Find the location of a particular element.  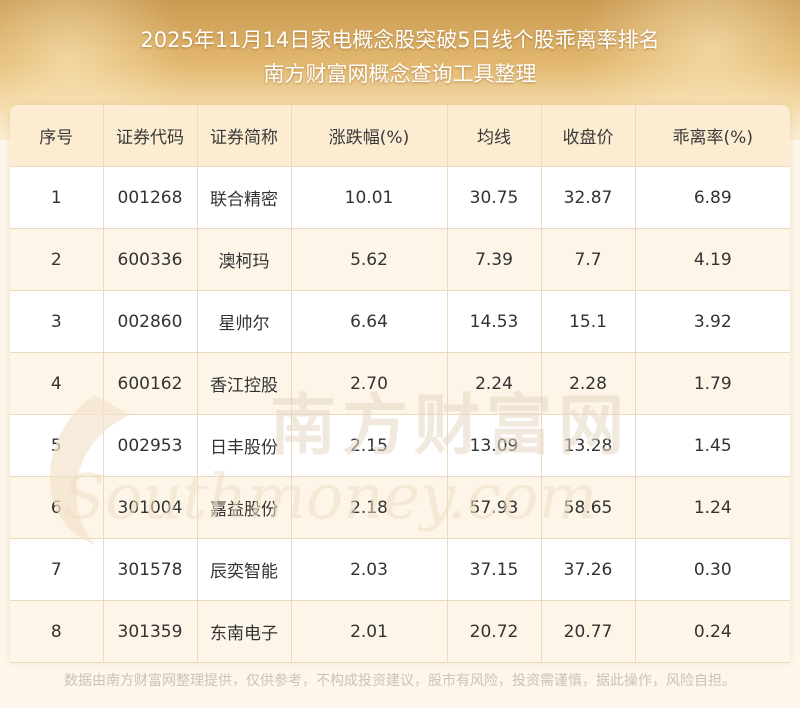

table-cell: 2.18 is located at coordinates (369, 507).